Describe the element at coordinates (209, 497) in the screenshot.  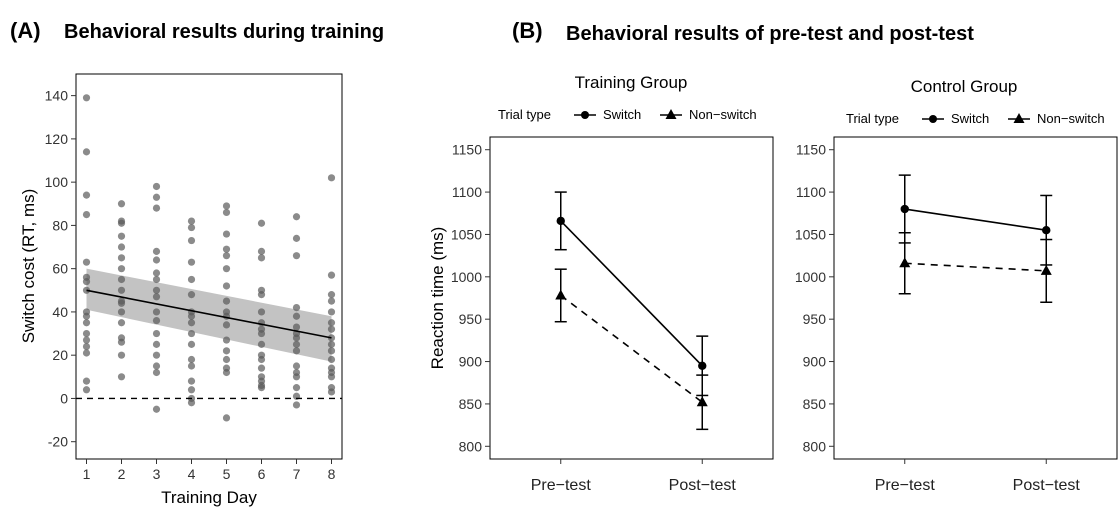
I see `chart-a-xlabel: Training Day` at that location.